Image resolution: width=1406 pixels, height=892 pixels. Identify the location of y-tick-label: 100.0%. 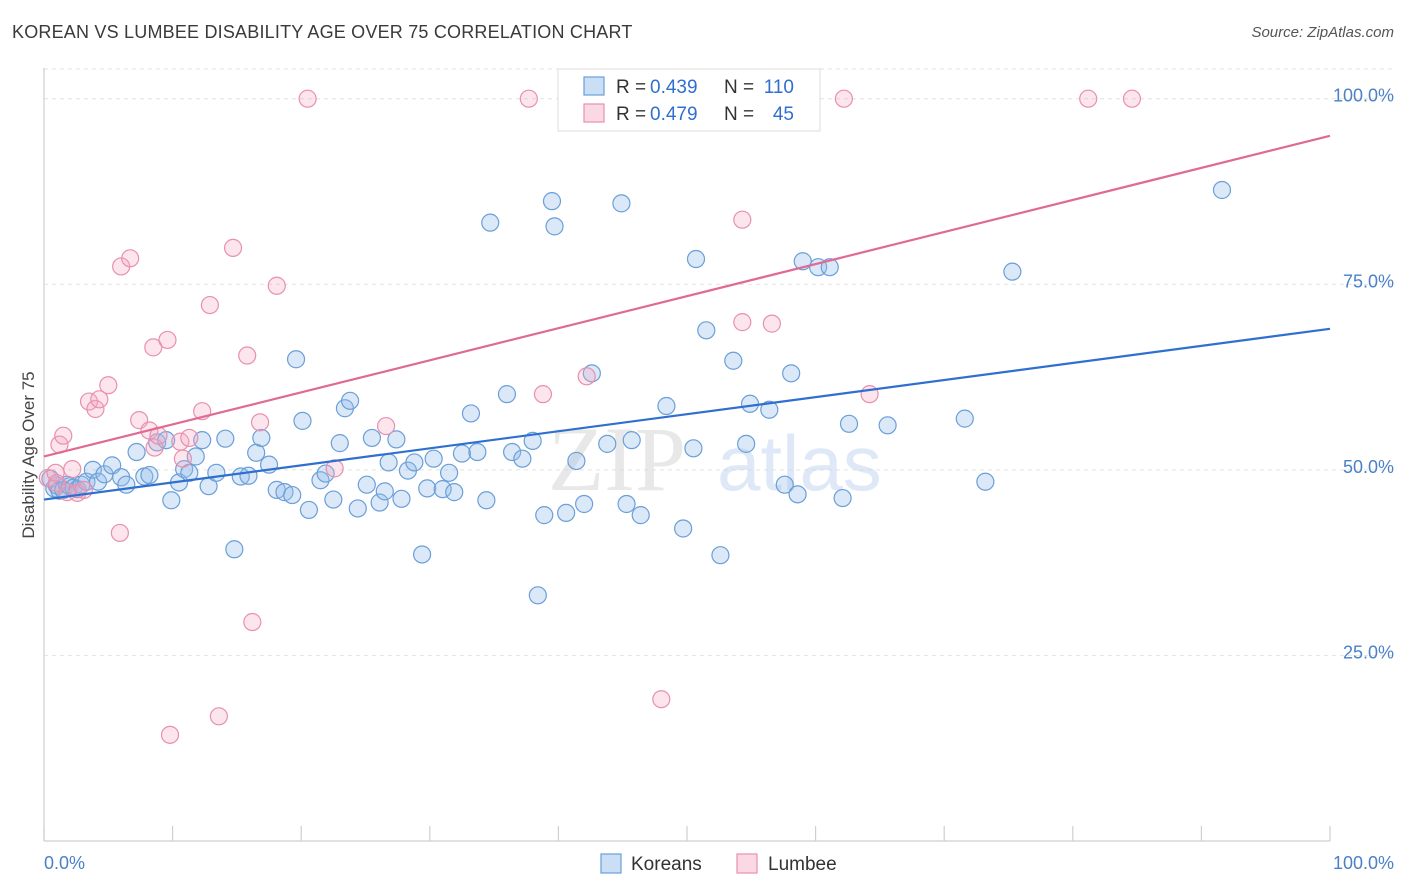
(1363, 96).